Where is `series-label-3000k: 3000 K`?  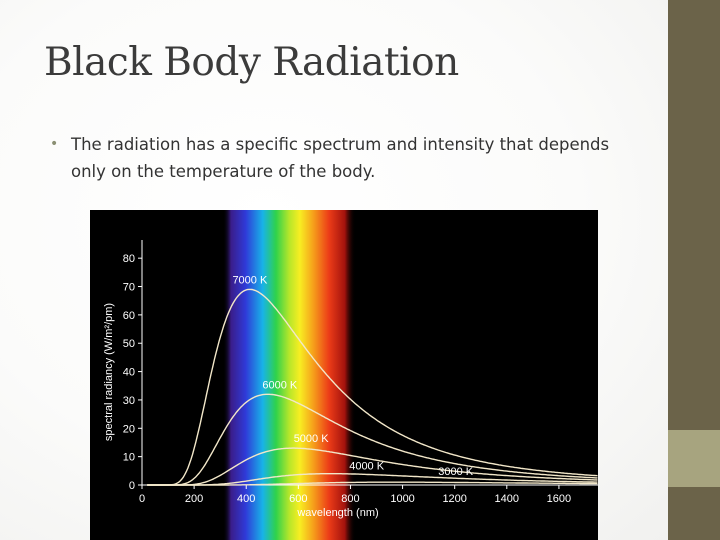
series-label-3000k: 3000 K is located at coordinates (456, 472).